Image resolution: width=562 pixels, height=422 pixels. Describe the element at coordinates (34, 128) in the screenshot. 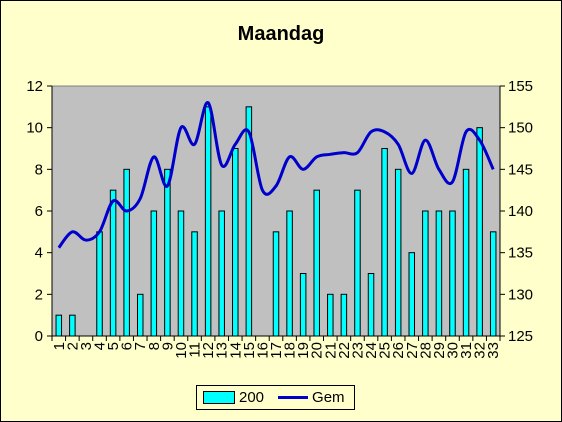

I see `left-tick-label: 10` at that location.